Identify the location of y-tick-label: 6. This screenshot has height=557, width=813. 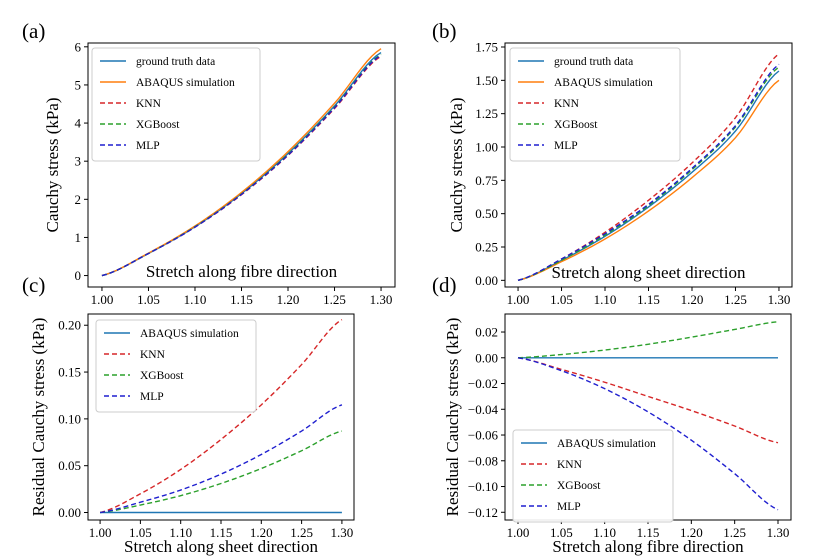
(78, 46).